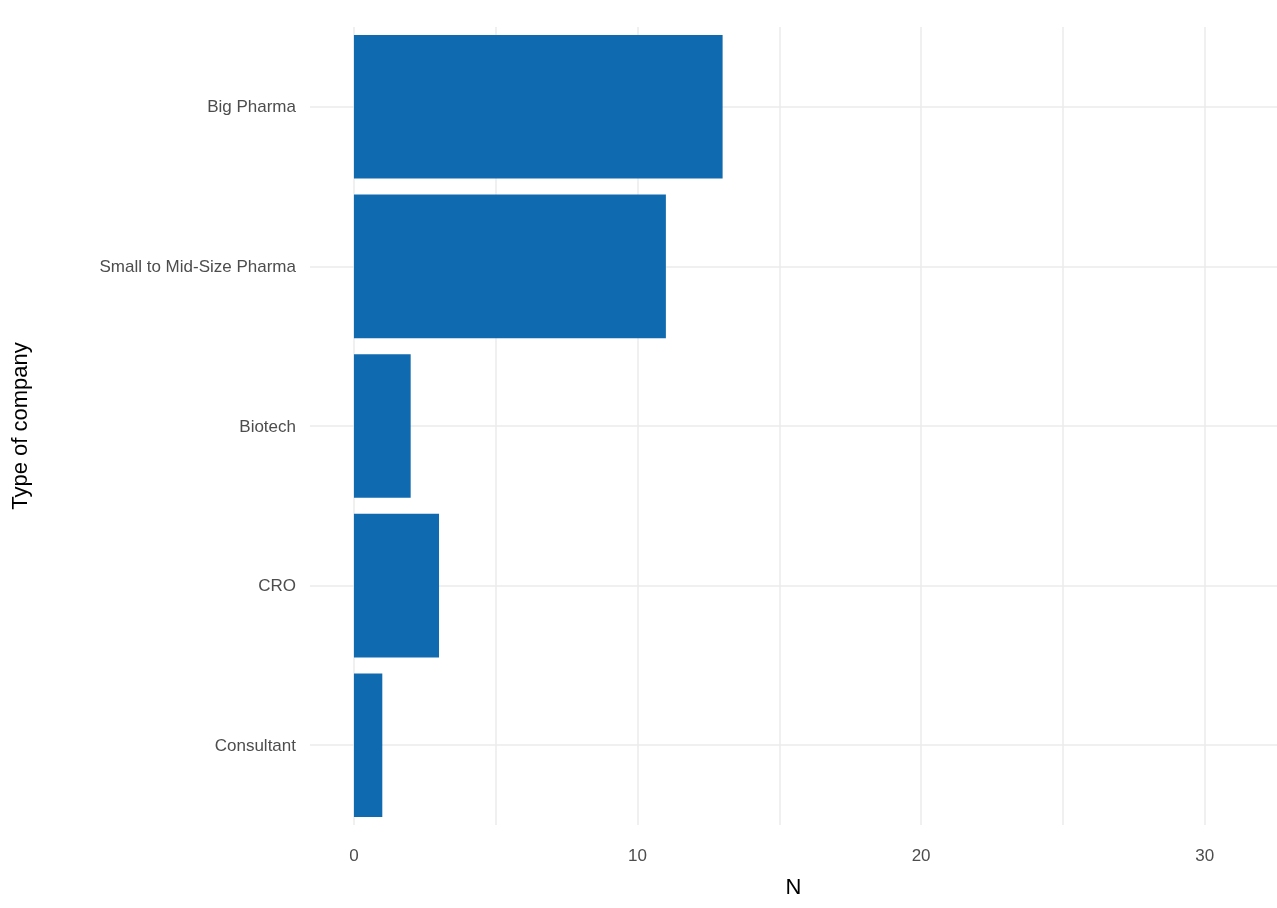 This screenshot has width=1277, height=908. I want to click on y-tick-label: Consultant, so click(255, 745).